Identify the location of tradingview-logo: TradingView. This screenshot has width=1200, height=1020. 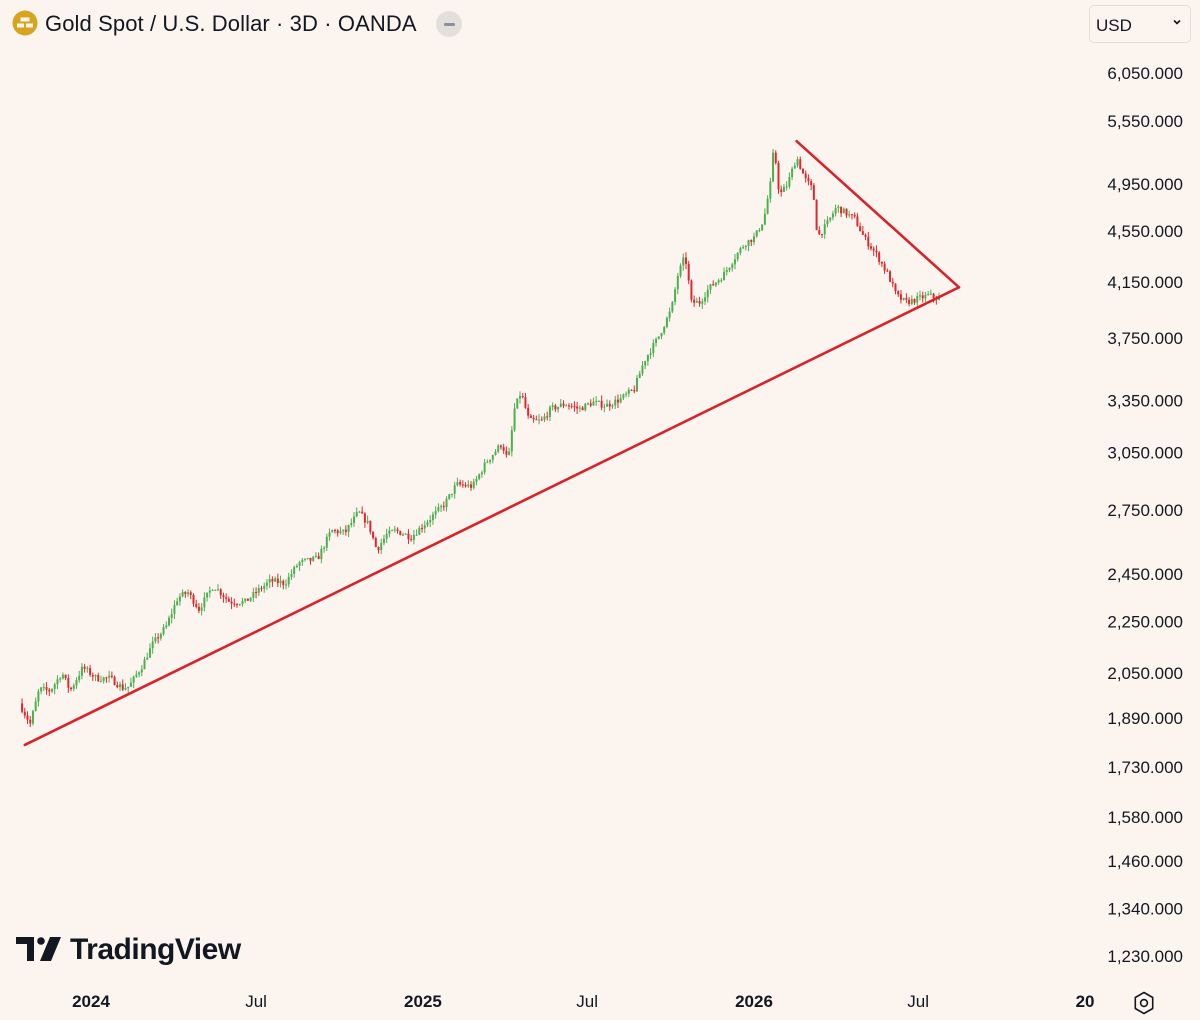
(128, 950).